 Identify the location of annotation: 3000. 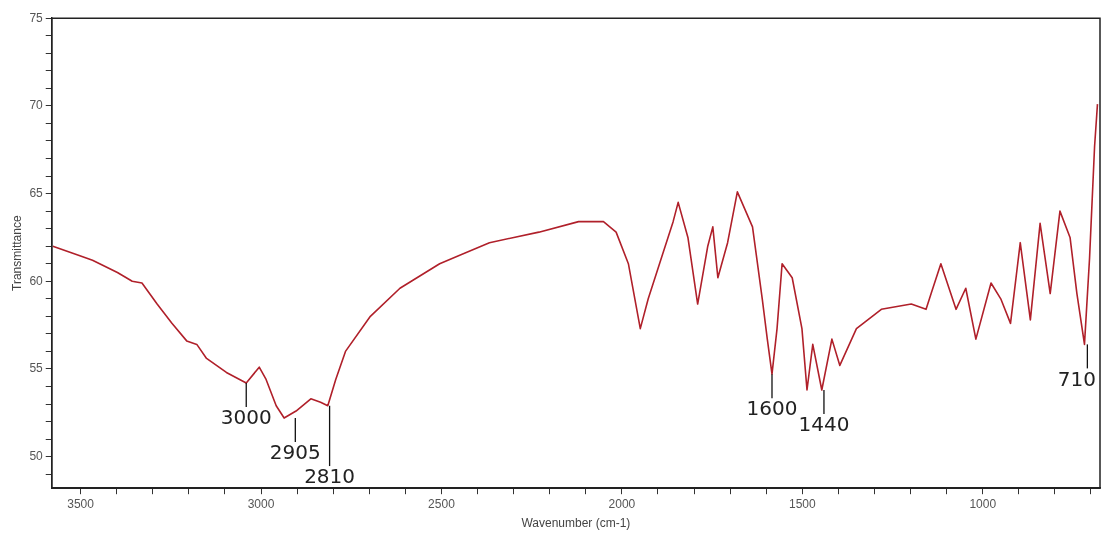
(246, 417).